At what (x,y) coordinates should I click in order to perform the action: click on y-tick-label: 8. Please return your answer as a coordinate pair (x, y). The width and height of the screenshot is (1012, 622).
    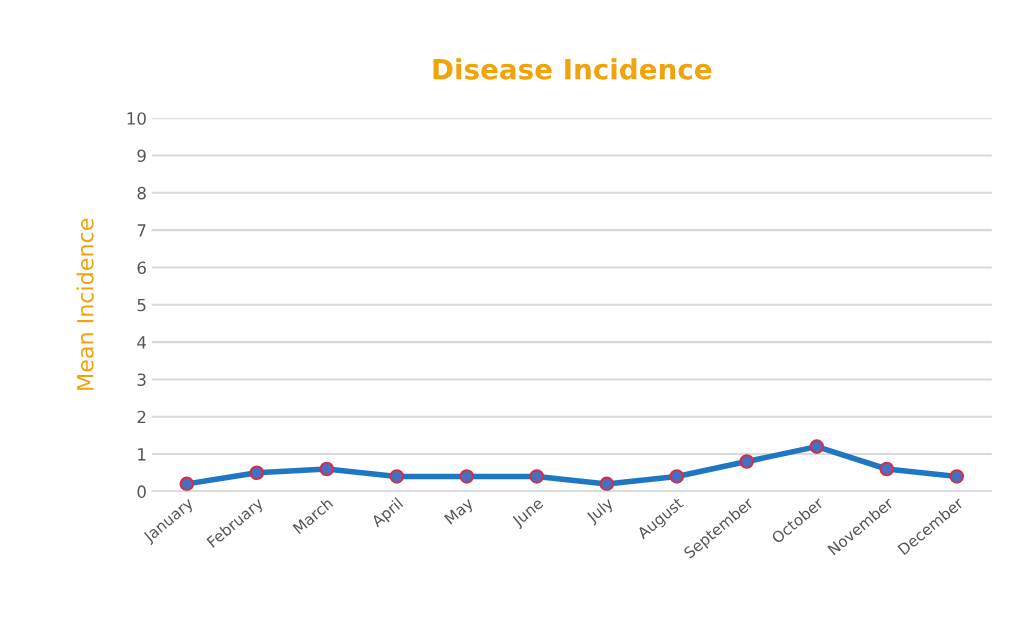
    Looking at the image, I should click on (141, 193).